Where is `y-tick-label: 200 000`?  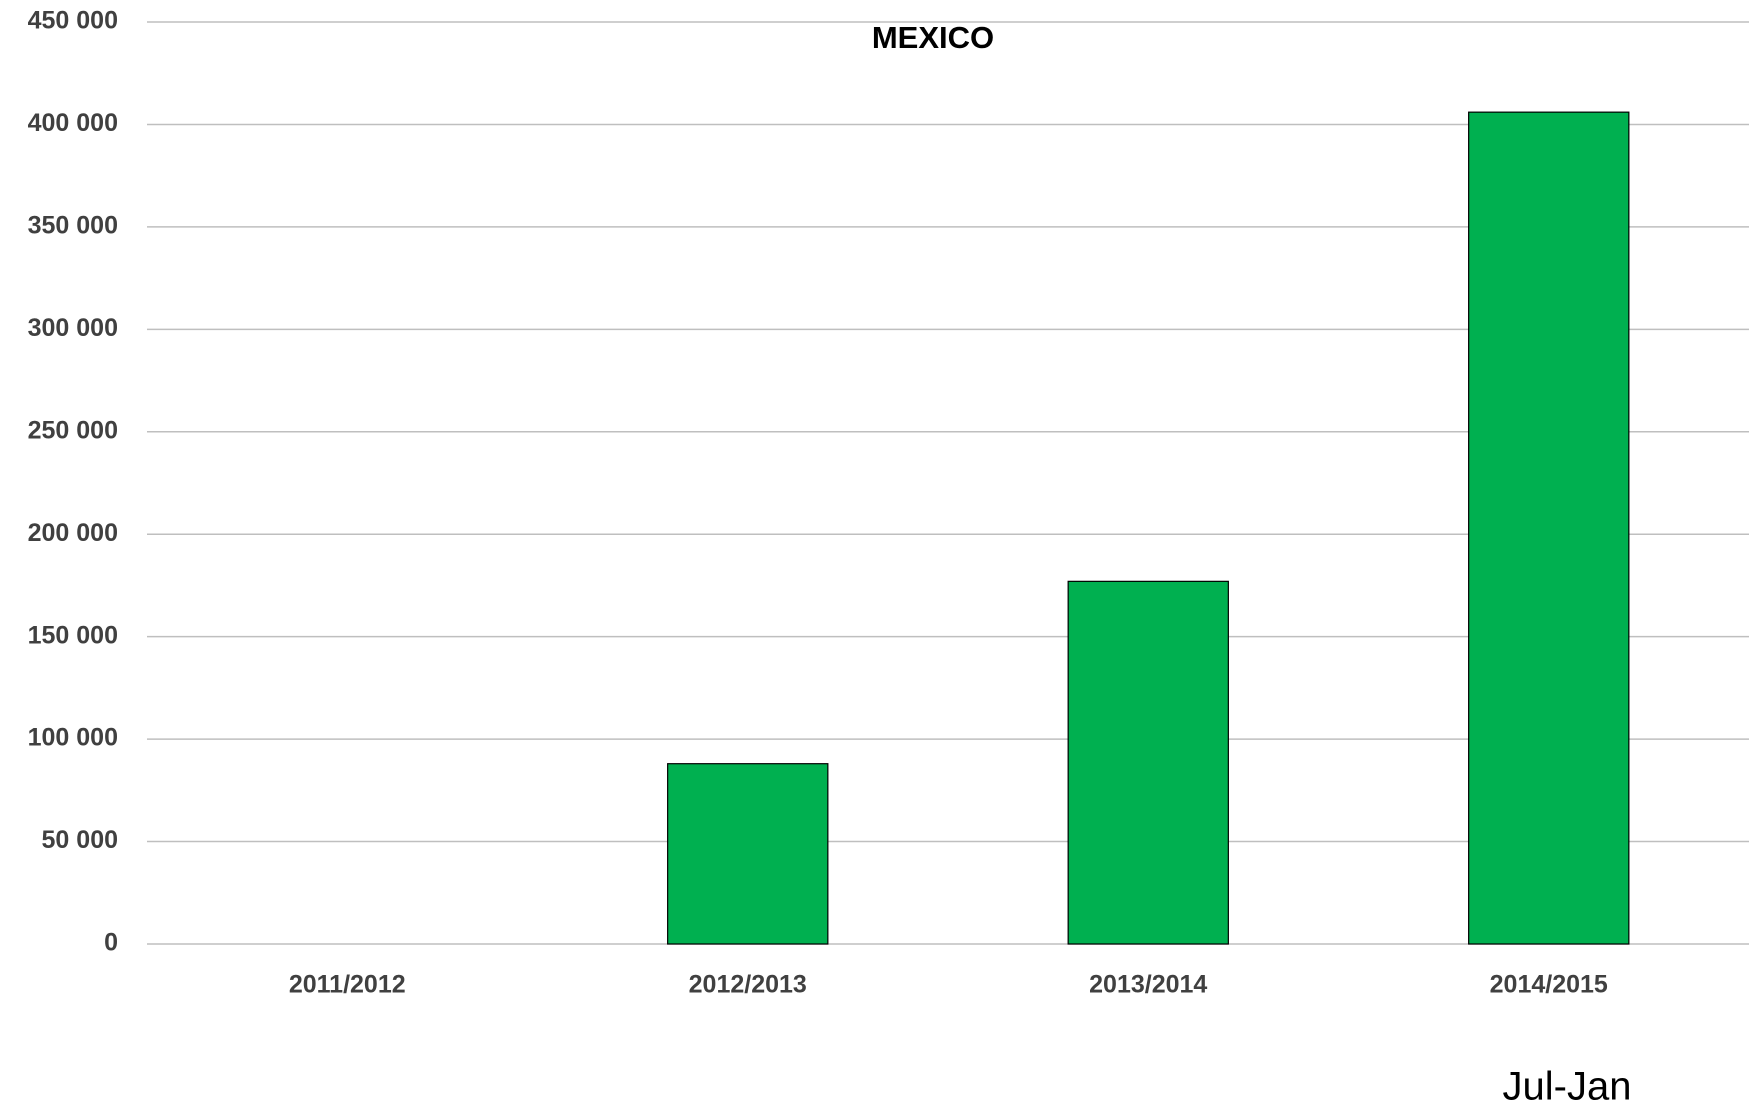 y-tick-label: 200 000 is located at coordinates (73, 533).